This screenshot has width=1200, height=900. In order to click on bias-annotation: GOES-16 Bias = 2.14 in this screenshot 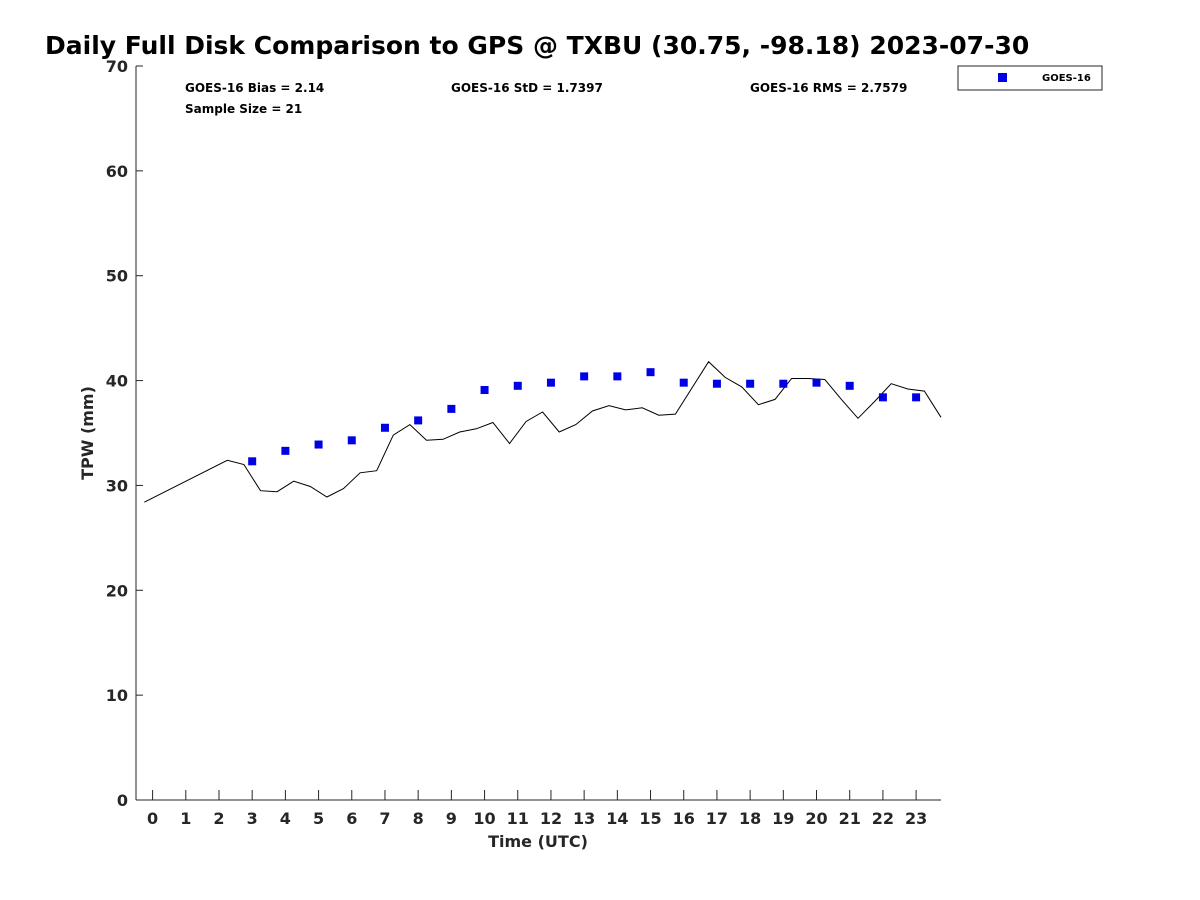, I will do `click(254, 88)`.